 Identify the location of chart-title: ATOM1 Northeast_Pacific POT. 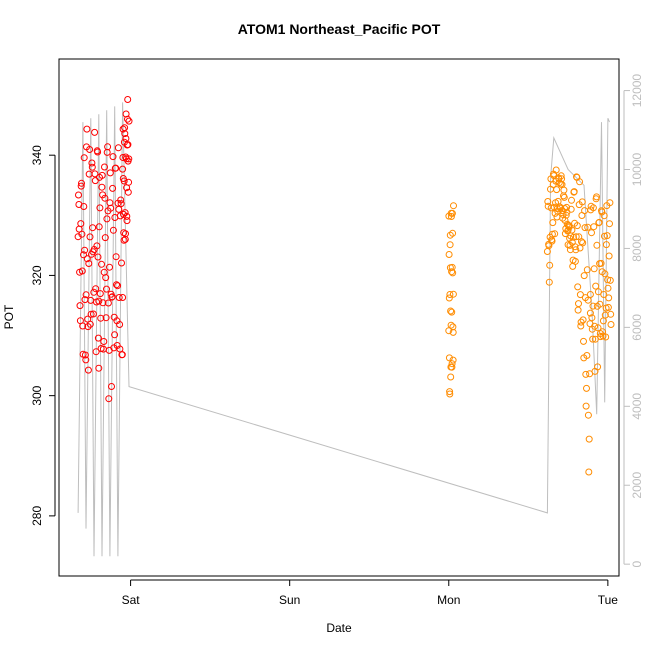
(339, 29).